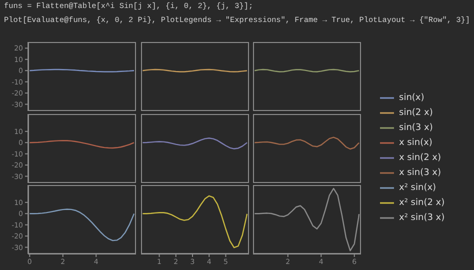  Describe the element at coordinates (417, 187) in the screenshot. I see `text: x² sin(x)` at that location.